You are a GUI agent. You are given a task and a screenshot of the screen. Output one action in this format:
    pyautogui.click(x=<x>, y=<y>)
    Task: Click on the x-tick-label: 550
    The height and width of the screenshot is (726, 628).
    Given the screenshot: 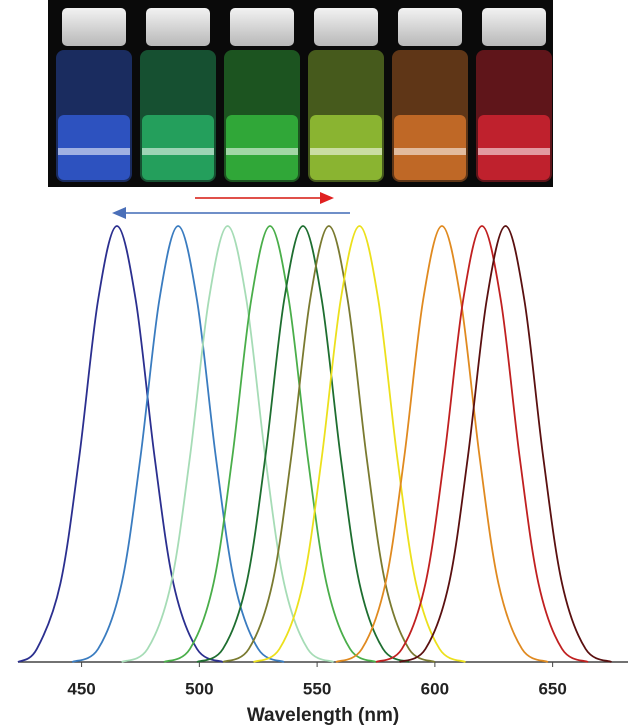 What is the action you would take?
    pyautogui.click(x=317, y=688)
    